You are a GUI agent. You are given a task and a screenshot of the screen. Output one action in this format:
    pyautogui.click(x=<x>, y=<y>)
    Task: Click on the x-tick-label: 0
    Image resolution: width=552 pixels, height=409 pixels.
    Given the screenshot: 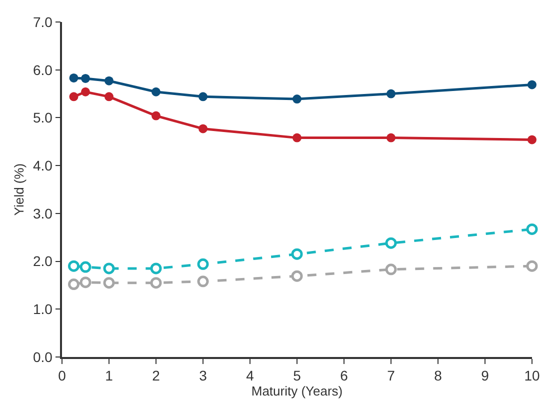 What is the action you would take?
    pyautogui.click(x=62, y=376)
    